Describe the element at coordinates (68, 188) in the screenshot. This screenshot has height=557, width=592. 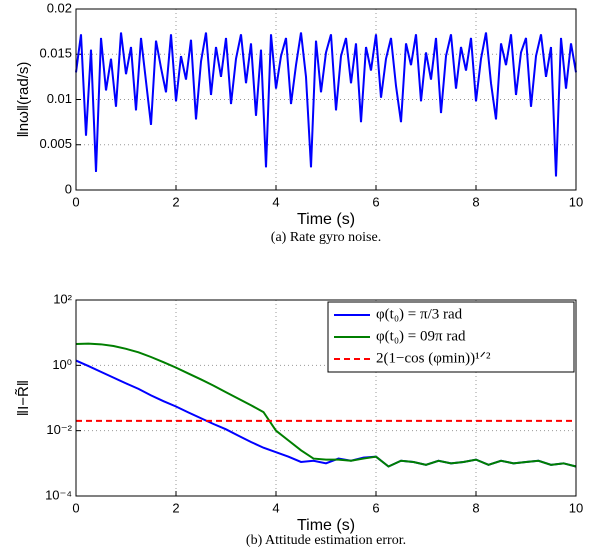
I see `y-tick-label: 0` at that location.